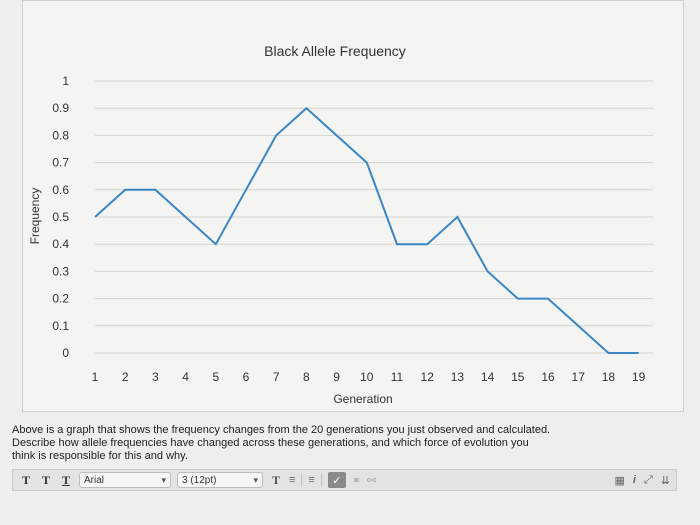 The image size is (700, 525). What do you see at coordinates (311, 480) in the screenshot?
I see `numbered-list-icon: ≡` at bounding box center [311, 480].